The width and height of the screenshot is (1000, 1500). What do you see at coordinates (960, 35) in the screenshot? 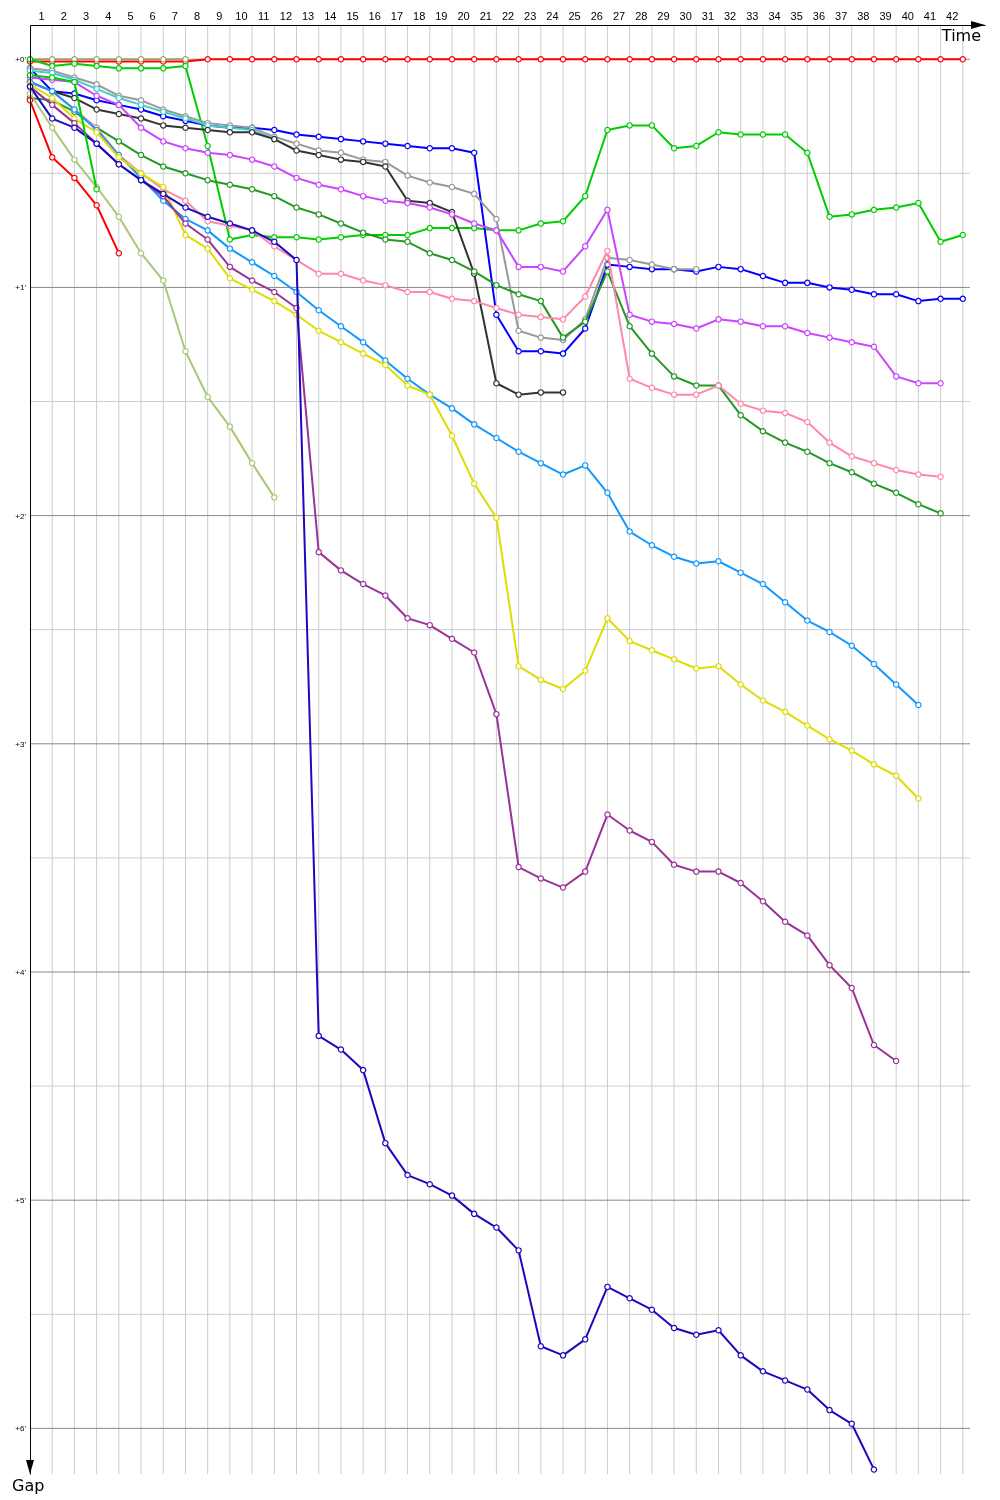
I see `x-axis-title: Time` at bounding box center [960, 35].